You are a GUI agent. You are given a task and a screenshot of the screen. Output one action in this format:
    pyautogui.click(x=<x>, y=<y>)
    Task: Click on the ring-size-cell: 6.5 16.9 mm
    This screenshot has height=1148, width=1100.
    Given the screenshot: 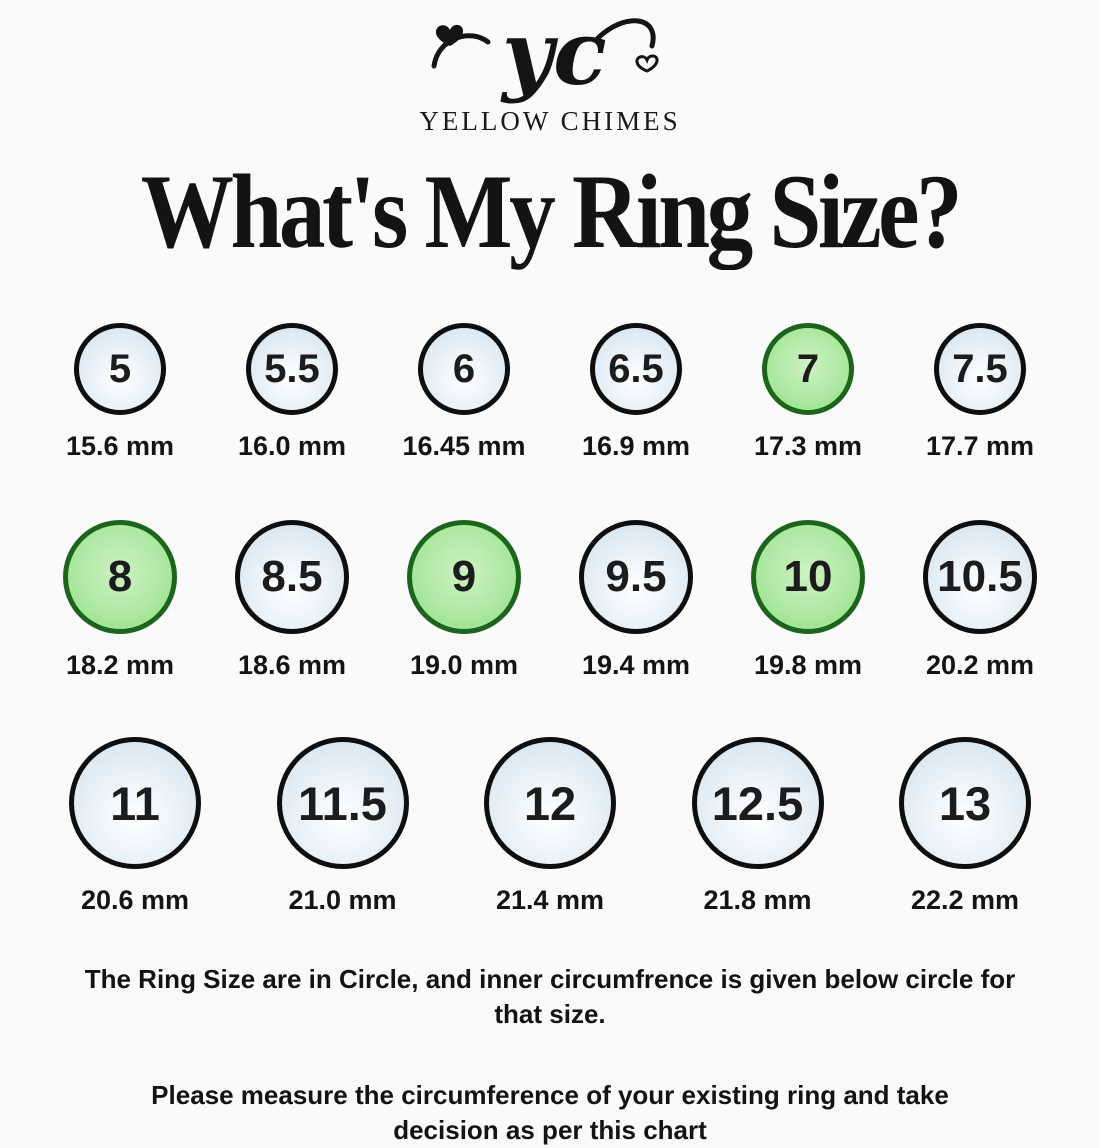 What is the action you would take?
    pyautogui.click(x=636, y=392)
    